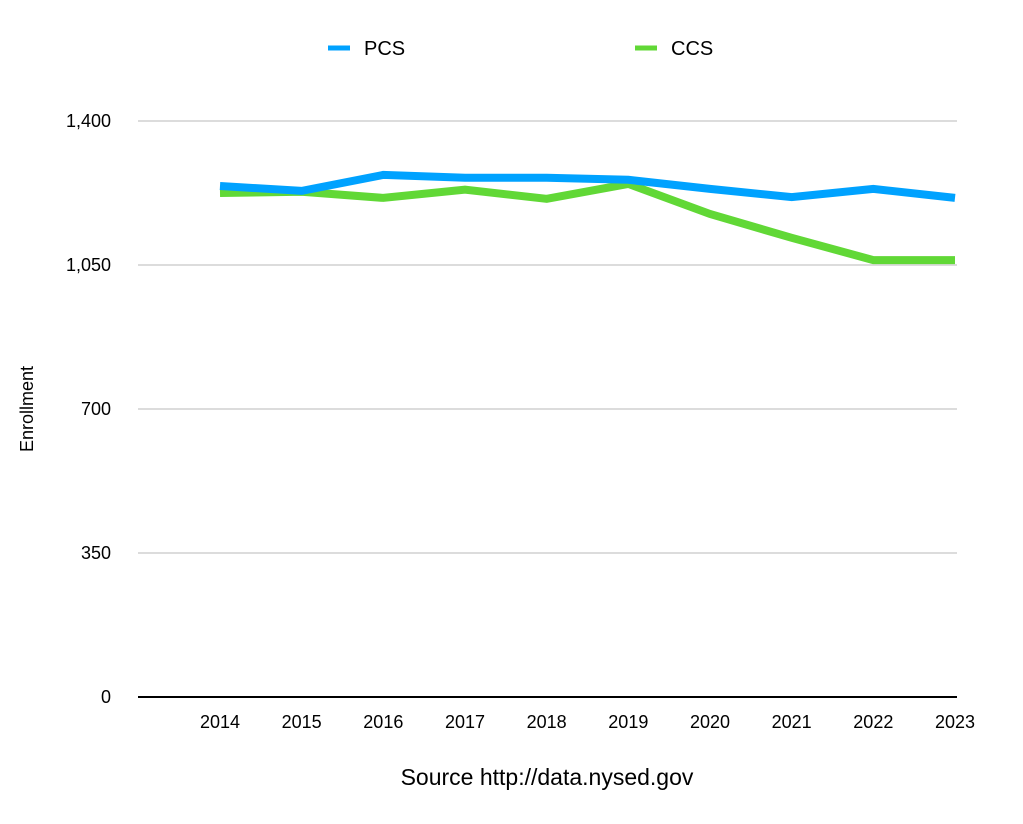  What do you see at coordinates (873, 722) in the screenshot?
I see `x-tick-label: 2022` at bounding box center [873, 722].